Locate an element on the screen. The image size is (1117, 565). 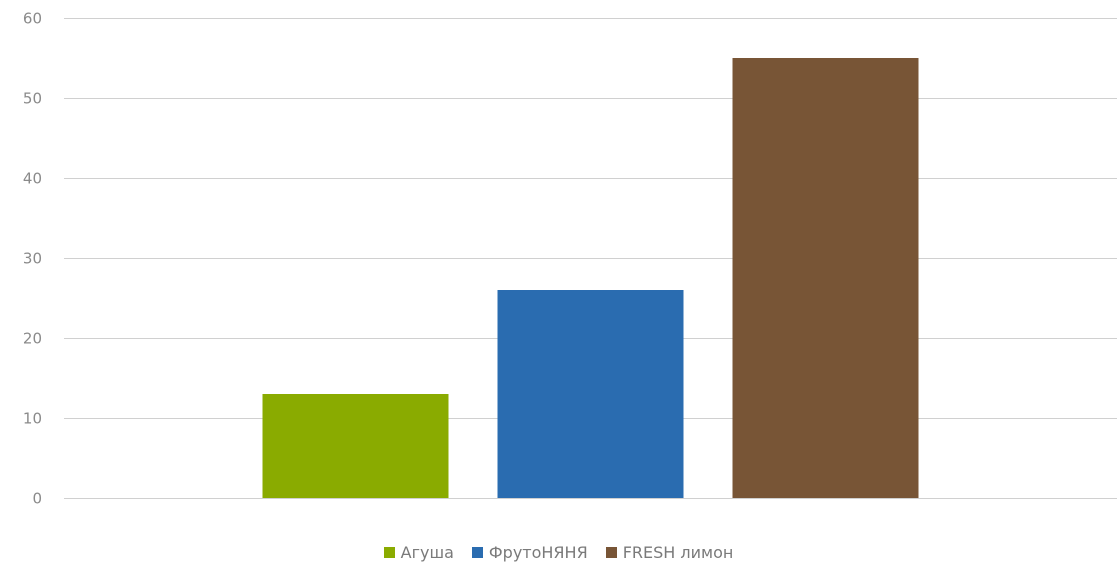
legend-label: FRESH лимон is located at coordinates (678, 552).